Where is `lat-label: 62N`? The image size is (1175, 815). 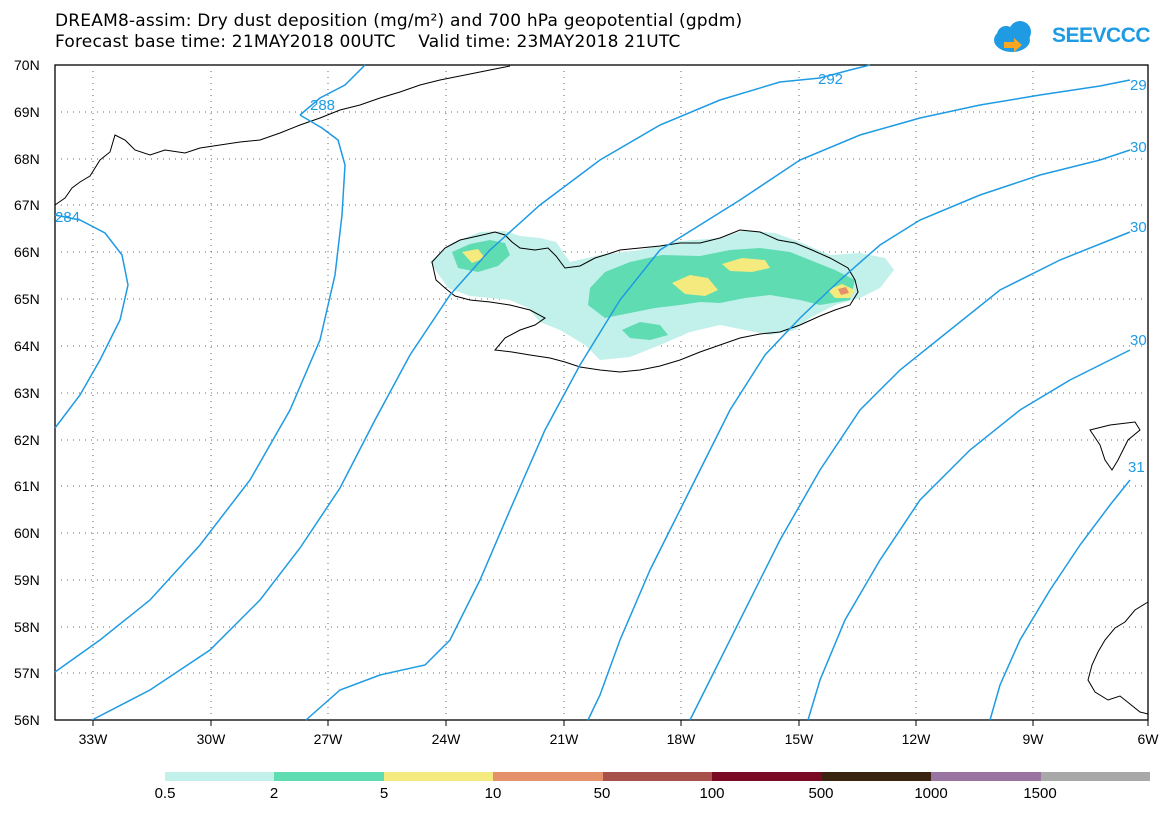 lat-label: 62N is located at coordinates (27, 440).